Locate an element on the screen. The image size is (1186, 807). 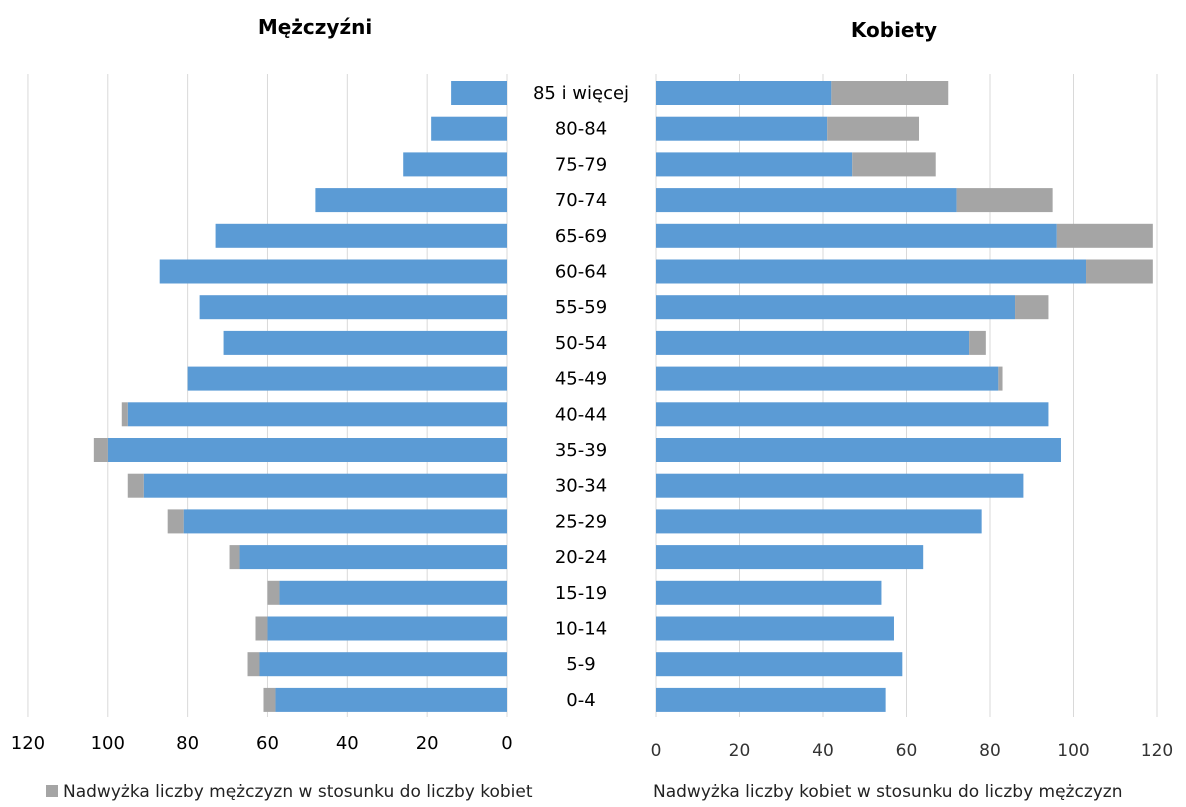
age-group-label: 60-64 is located at coordinates (581, 272).